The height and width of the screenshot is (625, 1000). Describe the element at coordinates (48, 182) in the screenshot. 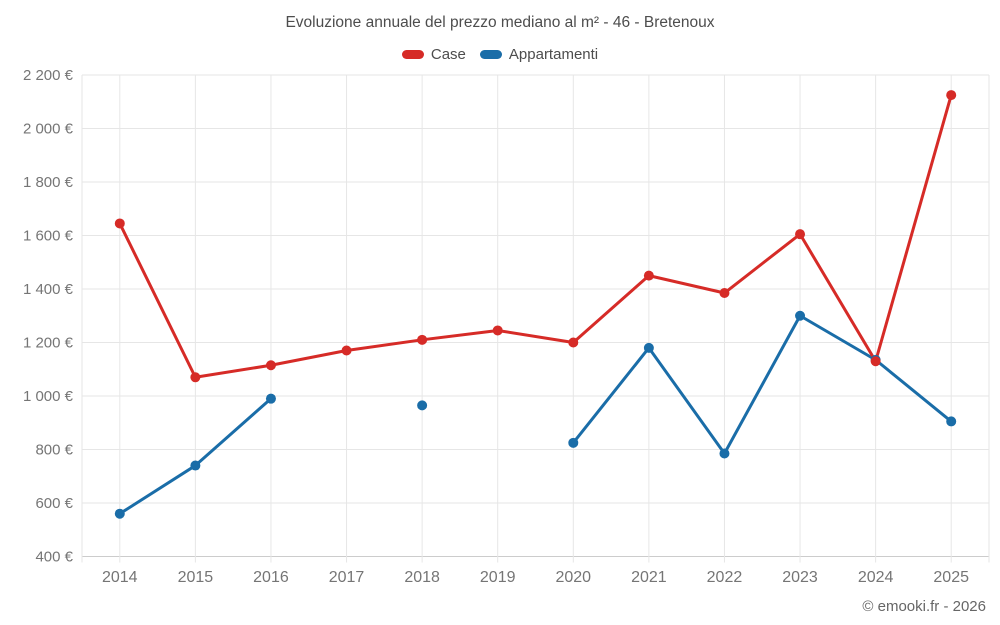

I see `y-axis-tick-label: 1 800 €` at that location.